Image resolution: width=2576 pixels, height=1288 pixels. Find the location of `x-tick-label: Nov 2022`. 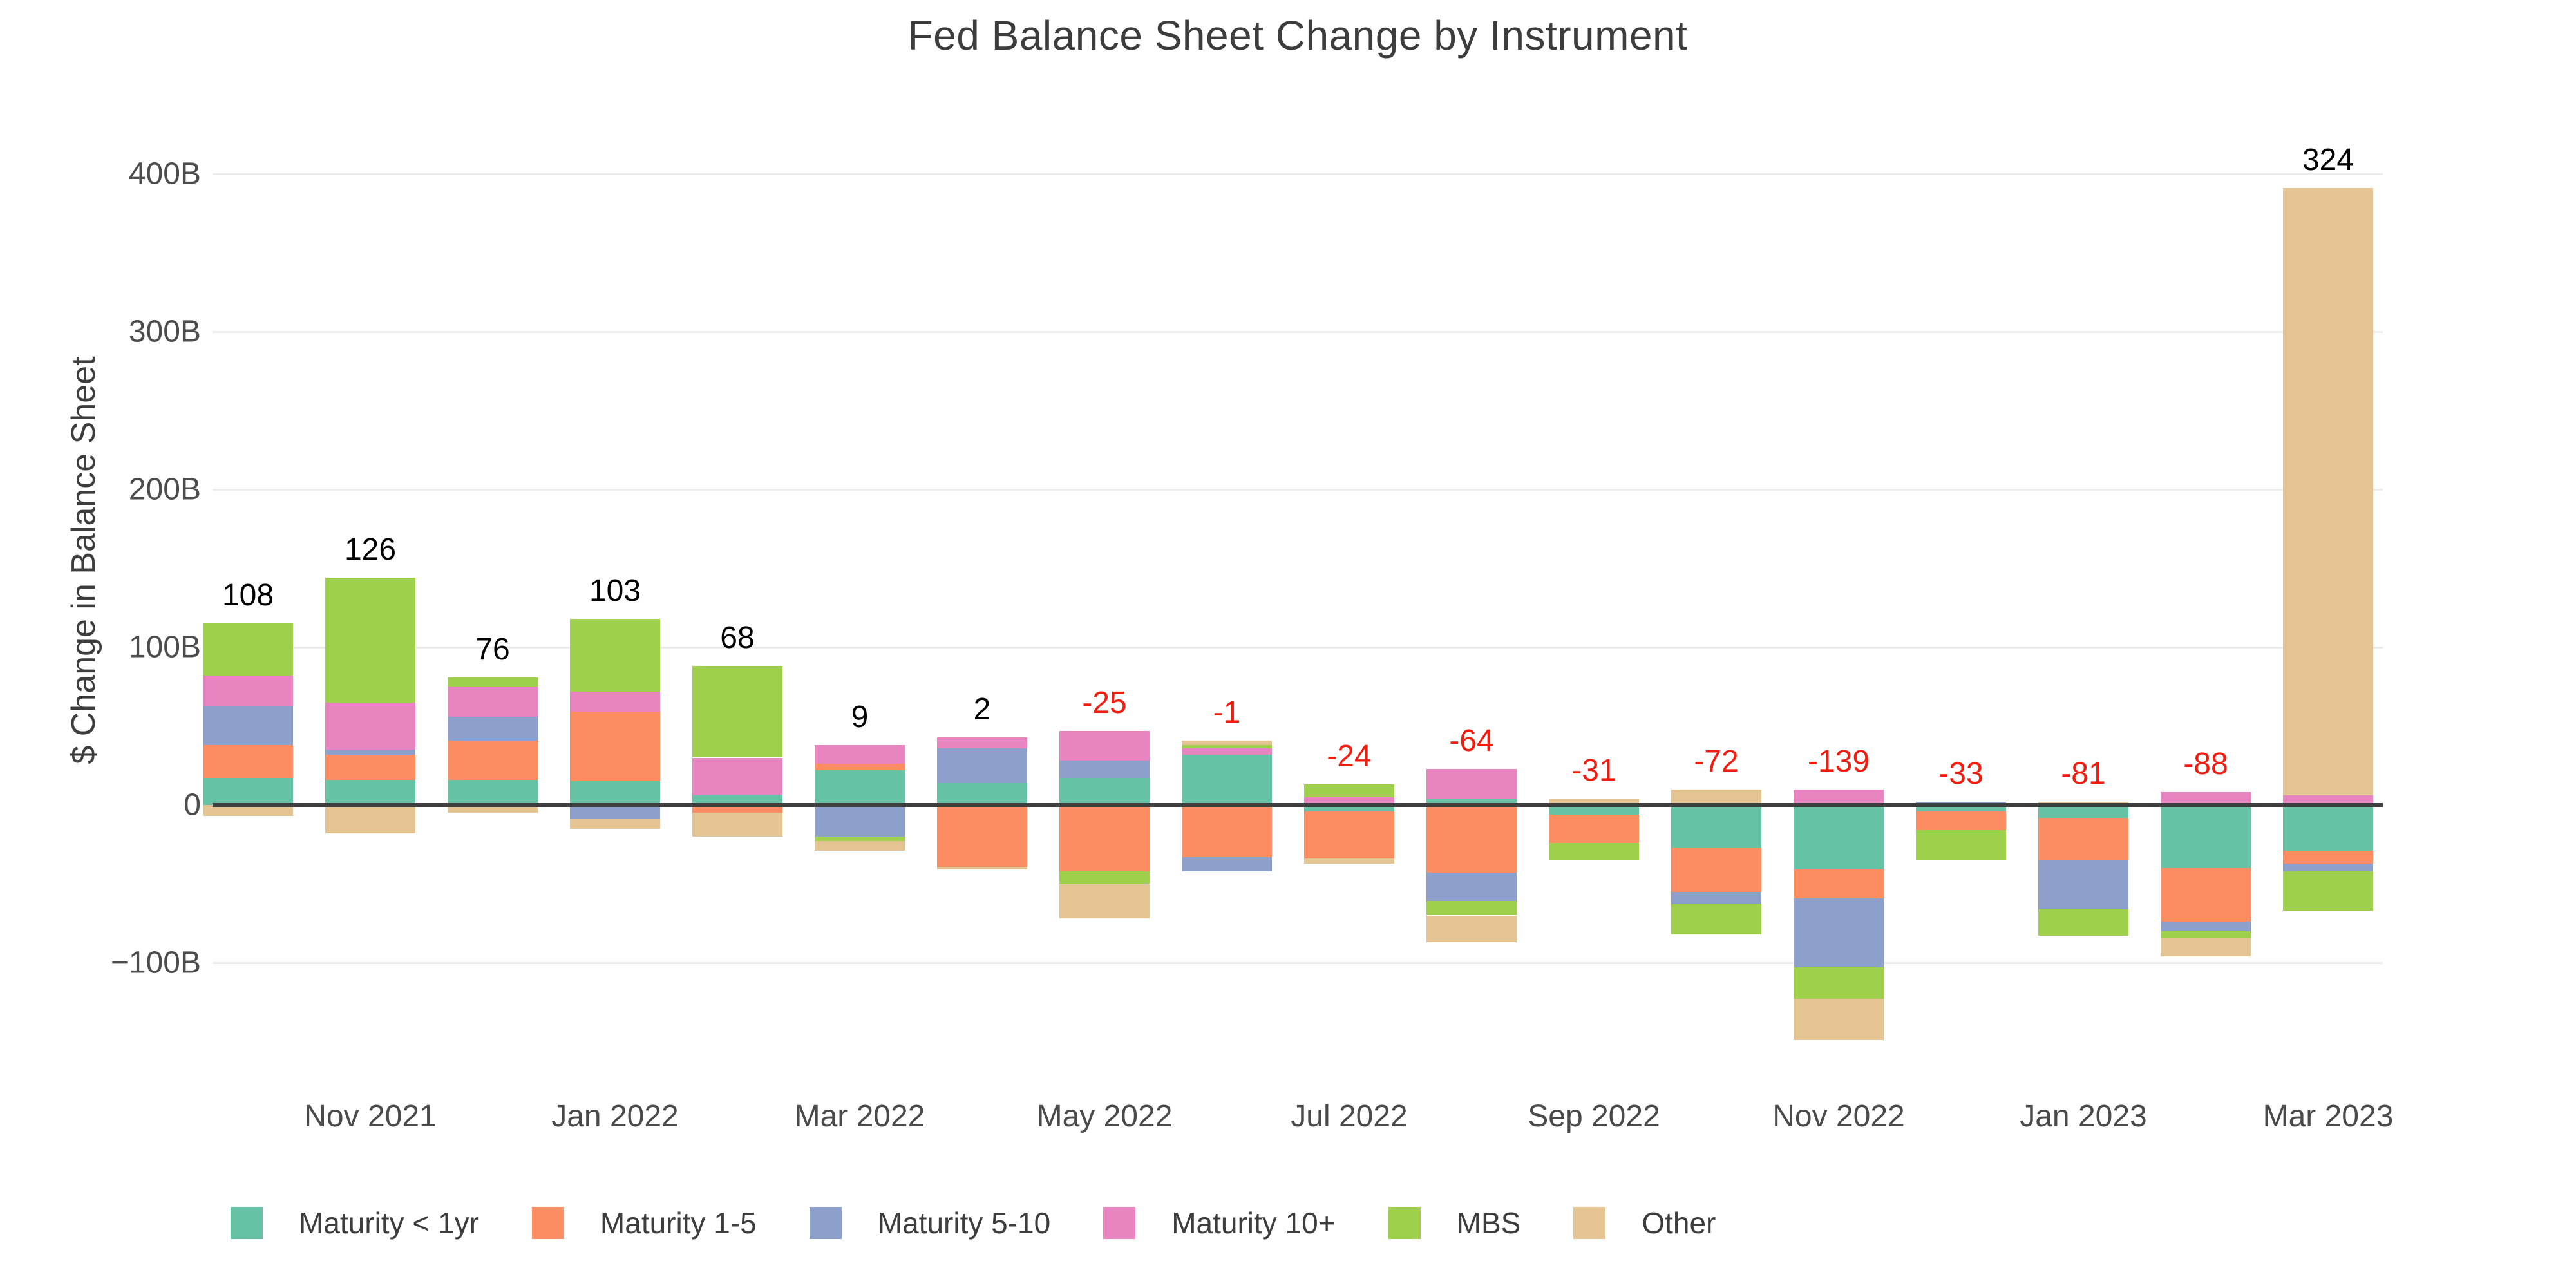

x-tick-label: Nov 2022 is located at coordinates (1838, 1116).